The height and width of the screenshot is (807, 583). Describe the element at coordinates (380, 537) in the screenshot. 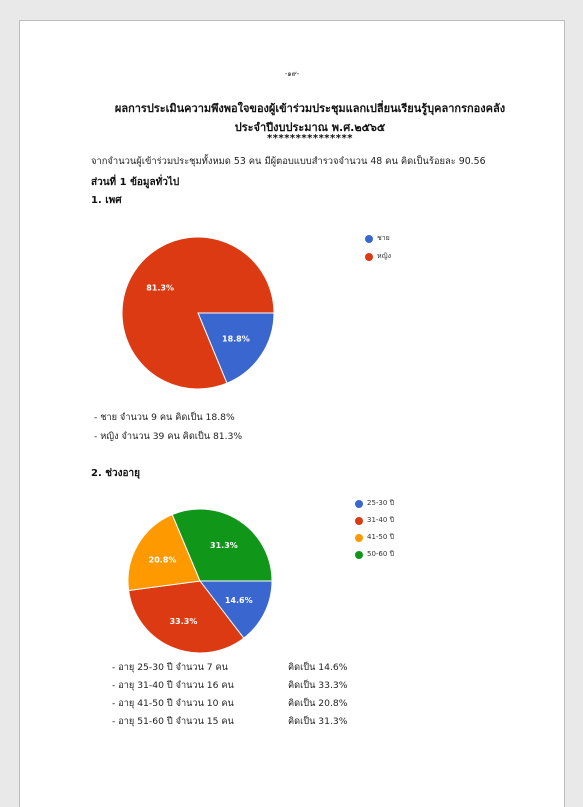

I see `legend-label-age-41-50: 41-50 ปี` at that location.